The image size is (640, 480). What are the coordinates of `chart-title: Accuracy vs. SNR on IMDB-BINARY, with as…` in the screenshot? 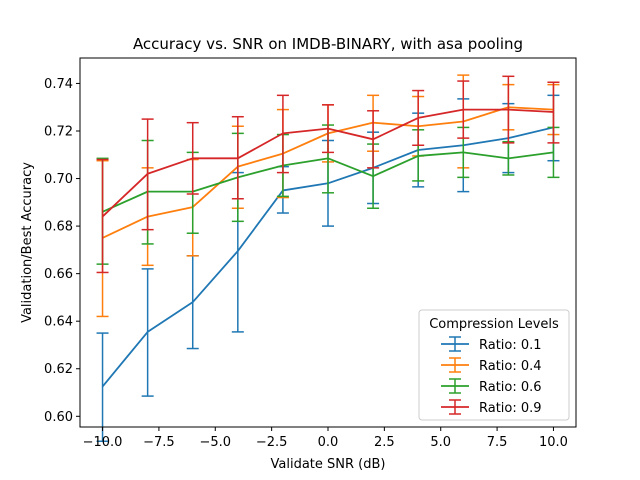 It's located at (328, 44).